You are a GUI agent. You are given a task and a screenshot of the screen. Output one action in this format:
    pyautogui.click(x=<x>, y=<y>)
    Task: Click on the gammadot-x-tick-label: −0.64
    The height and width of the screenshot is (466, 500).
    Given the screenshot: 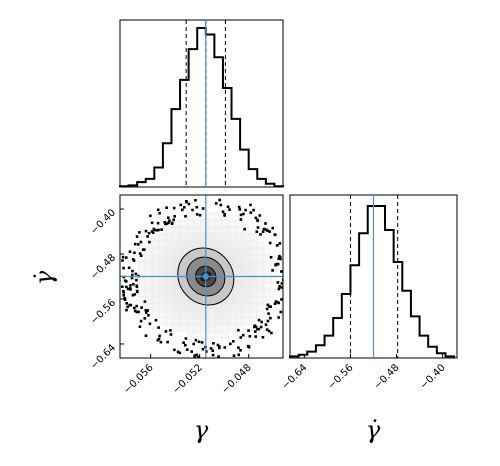 What is the action you would take?
    pyautogui.click(x=294, y=376)
    